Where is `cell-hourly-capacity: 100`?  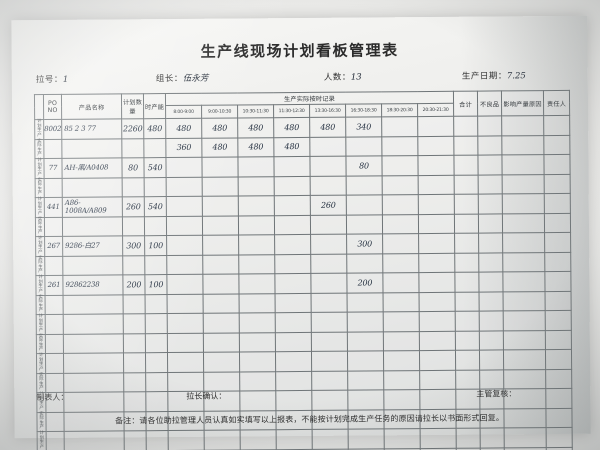
cell-hourly-capacity: 100 is located at coordinates (156, 284).